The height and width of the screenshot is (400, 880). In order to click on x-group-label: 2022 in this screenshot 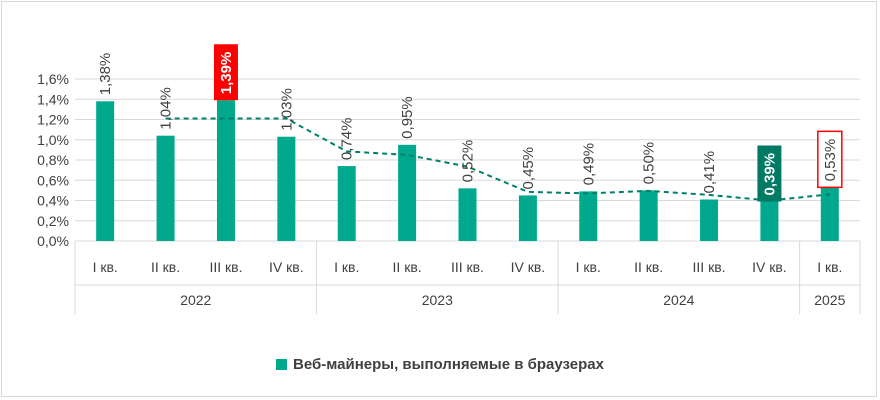, I will do `click(195, 300)`.